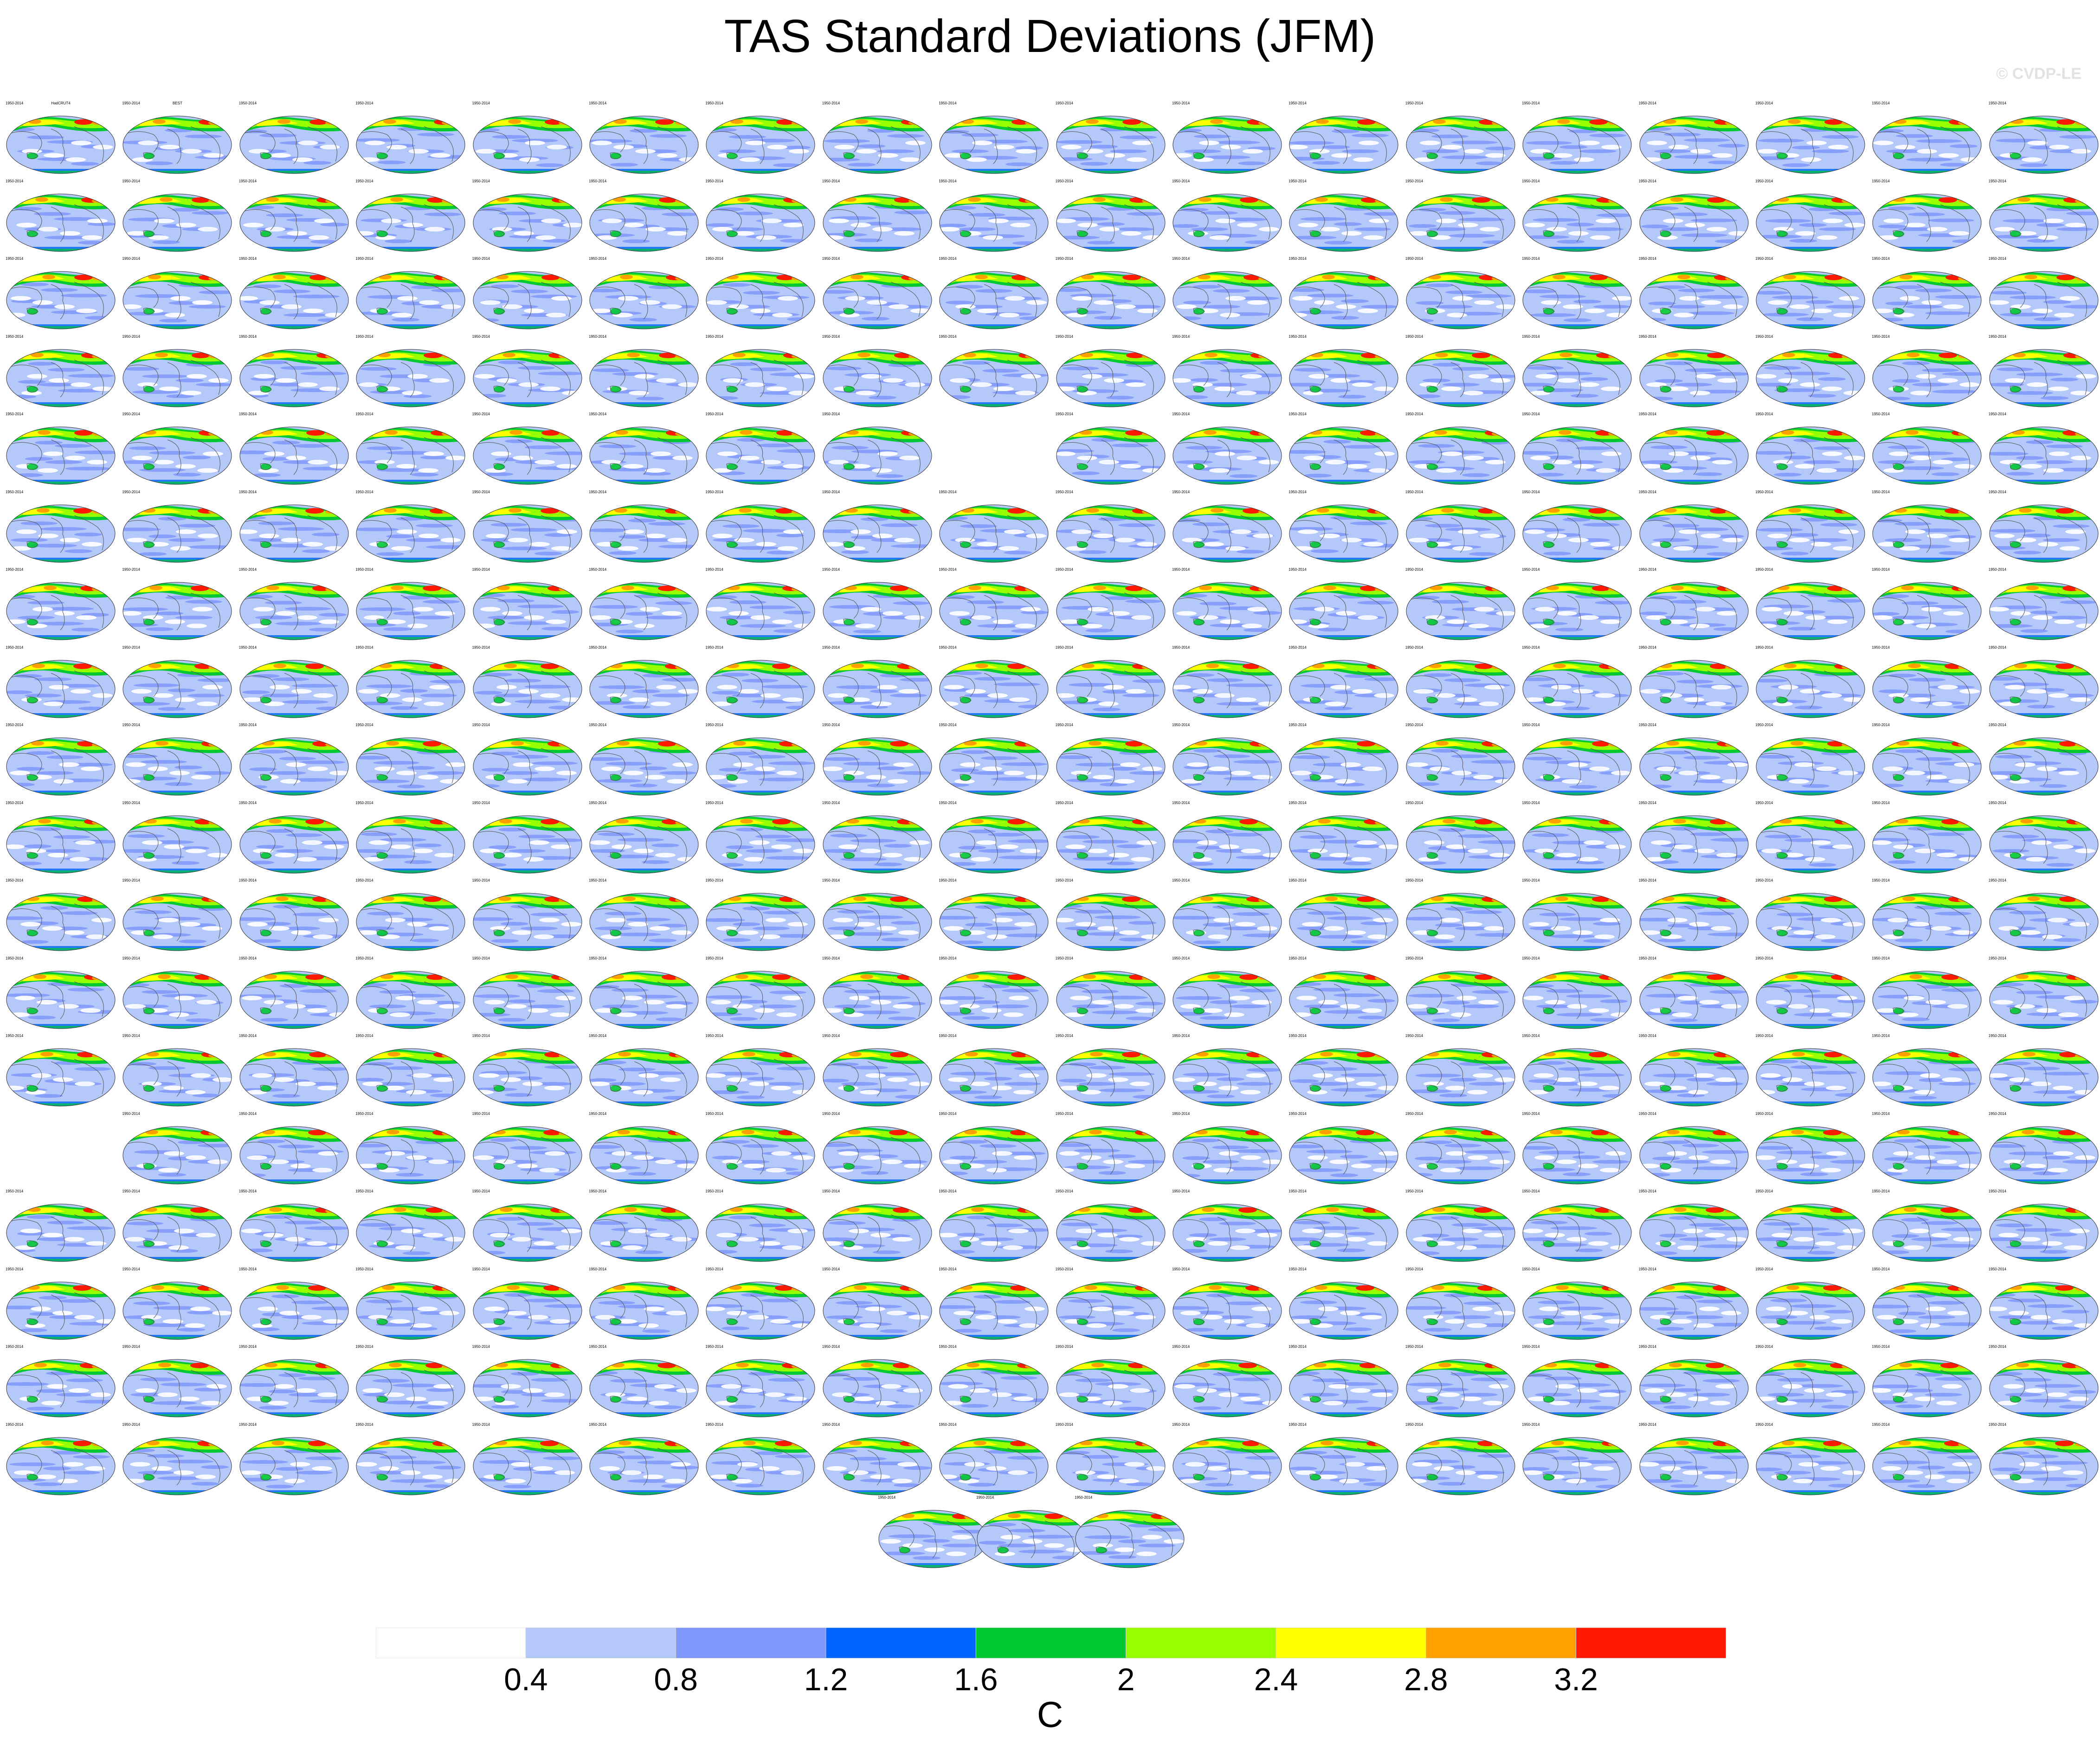 This screenshot has height=1745, width=2100. Describe the element at coordinates (177, 103) in the screenshot. I see `panel-label: BEST` at that location.